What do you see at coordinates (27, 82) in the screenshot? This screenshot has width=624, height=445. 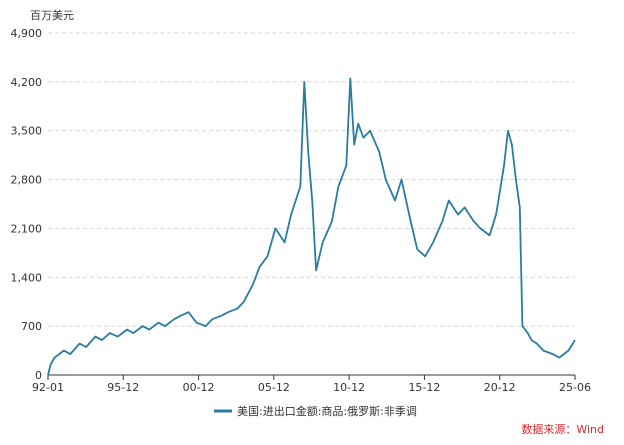 I see `y-tick-label: 4,200` at bounding box center [27, 82].